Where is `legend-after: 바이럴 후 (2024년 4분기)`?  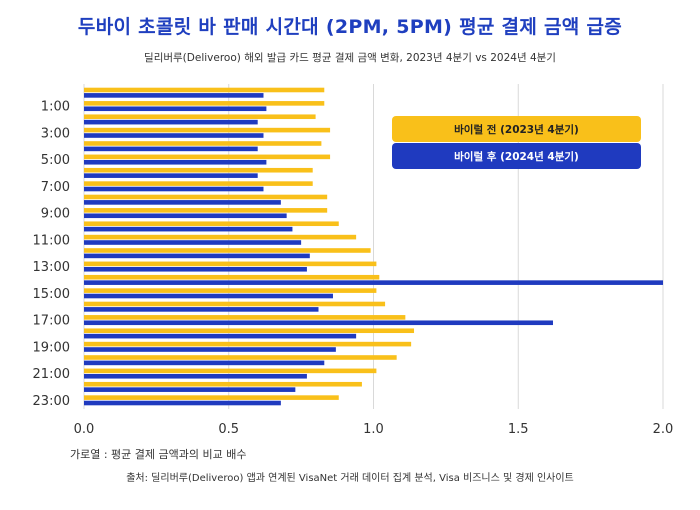
legend-after: 바이럴 후 (2024년 4분기) is located at coordinates (516, 156).